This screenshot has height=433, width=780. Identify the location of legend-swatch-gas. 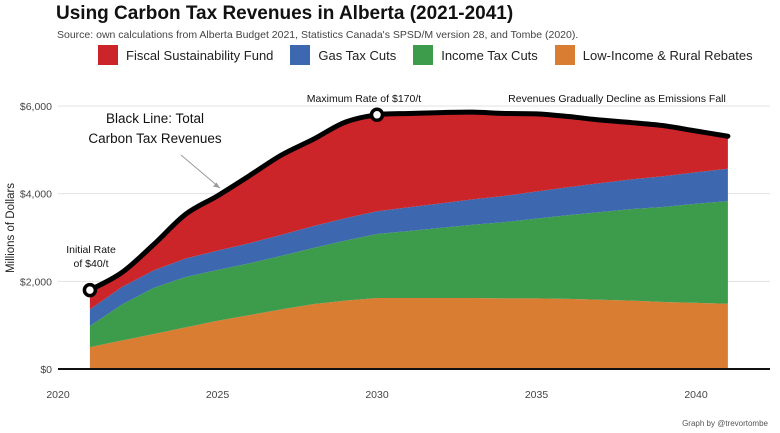
(300, 55).